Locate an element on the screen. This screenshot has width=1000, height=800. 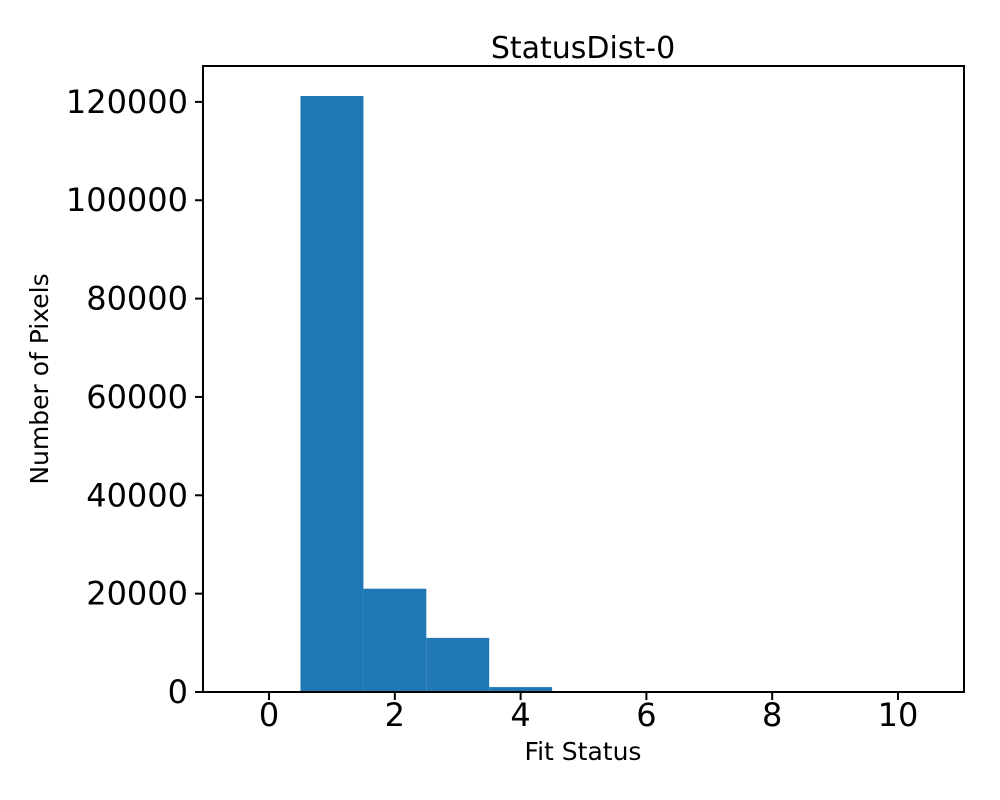
y-axis-ticks-group: 0 20000 40000 60000 80000 100000 120000 is located at coordinates (134, 397).